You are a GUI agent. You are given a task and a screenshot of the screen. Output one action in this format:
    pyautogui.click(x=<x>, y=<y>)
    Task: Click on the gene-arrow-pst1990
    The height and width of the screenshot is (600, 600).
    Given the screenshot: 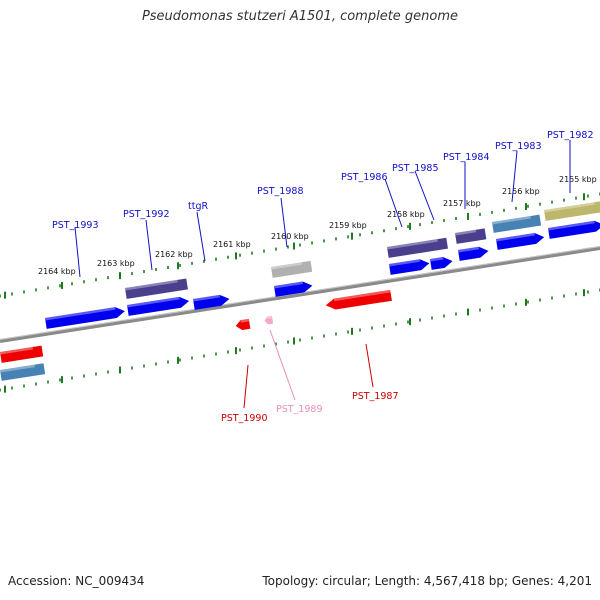 What is the action you would take?
    pyautogui.click(x=243, y=324)
    